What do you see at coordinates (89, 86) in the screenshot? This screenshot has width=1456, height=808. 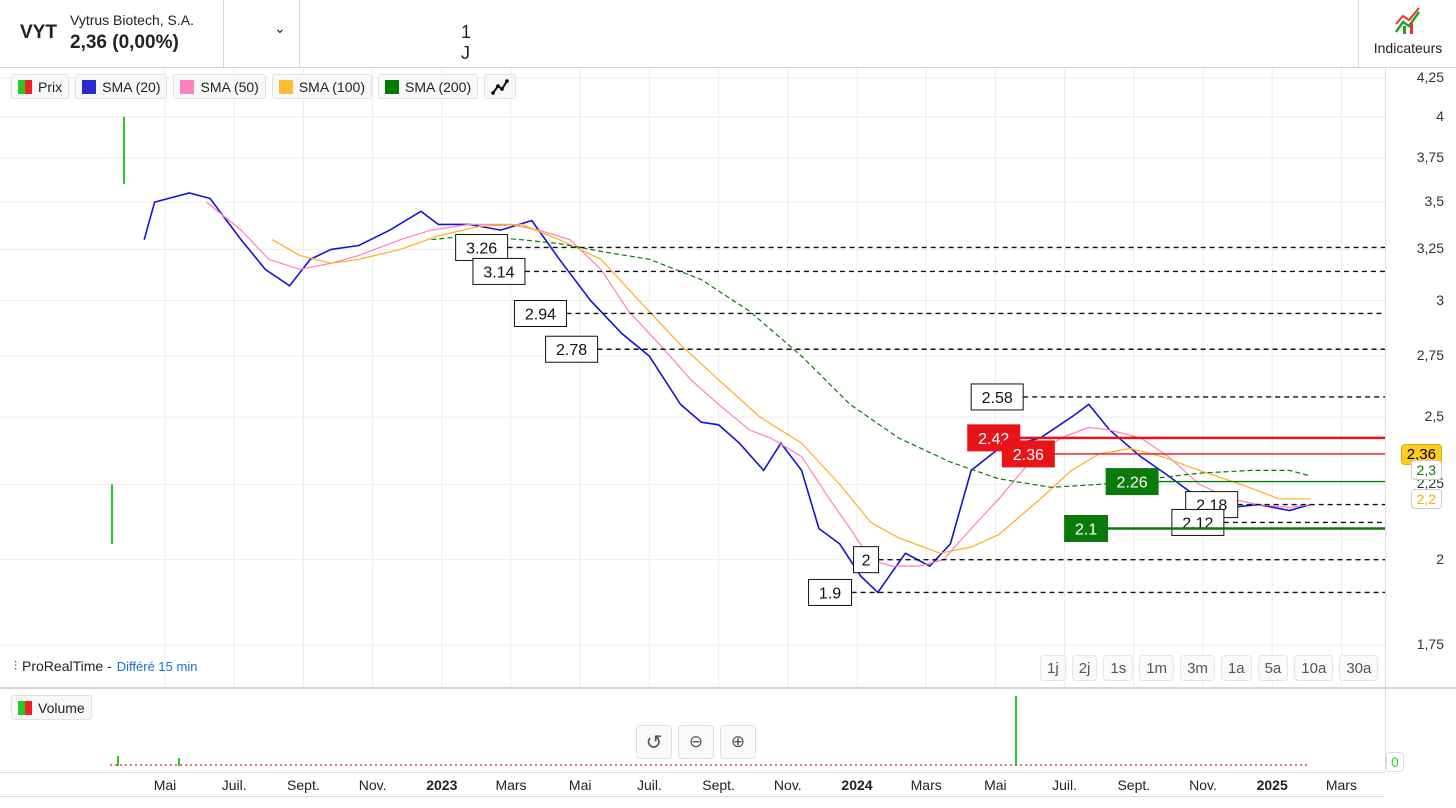 I see `sma20-swatch-icon` at bounding box center [89, 86].